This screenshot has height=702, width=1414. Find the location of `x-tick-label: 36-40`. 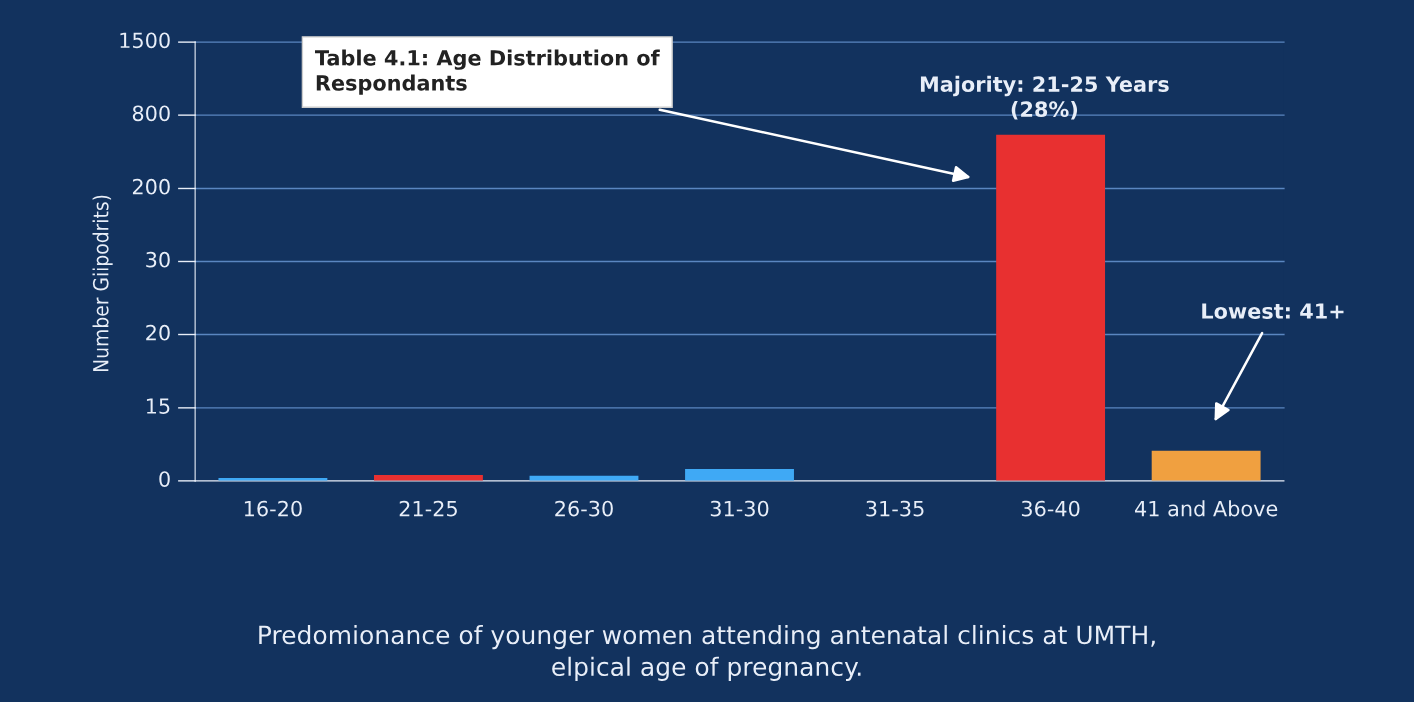

x-tick-label: 36-40 is located at coordinates (1050, 508).